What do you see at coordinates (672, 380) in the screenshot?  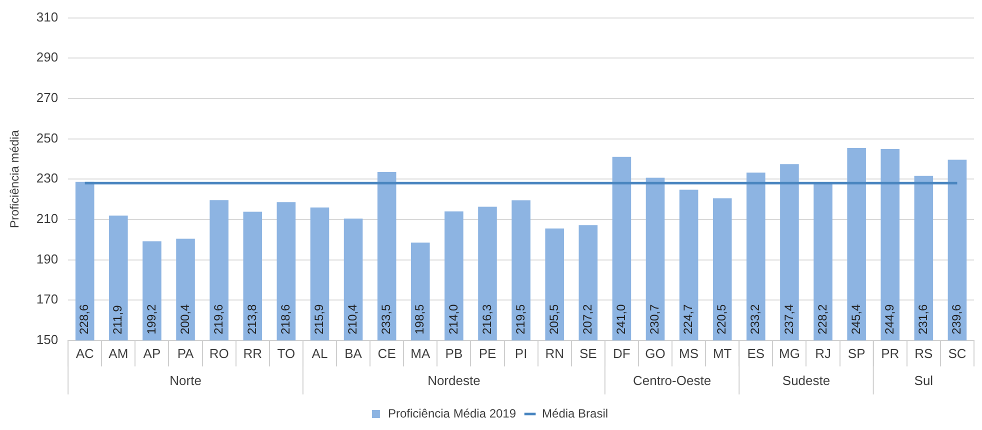 I see `text: Centro-Oeste` at bounding box center [672, 380].